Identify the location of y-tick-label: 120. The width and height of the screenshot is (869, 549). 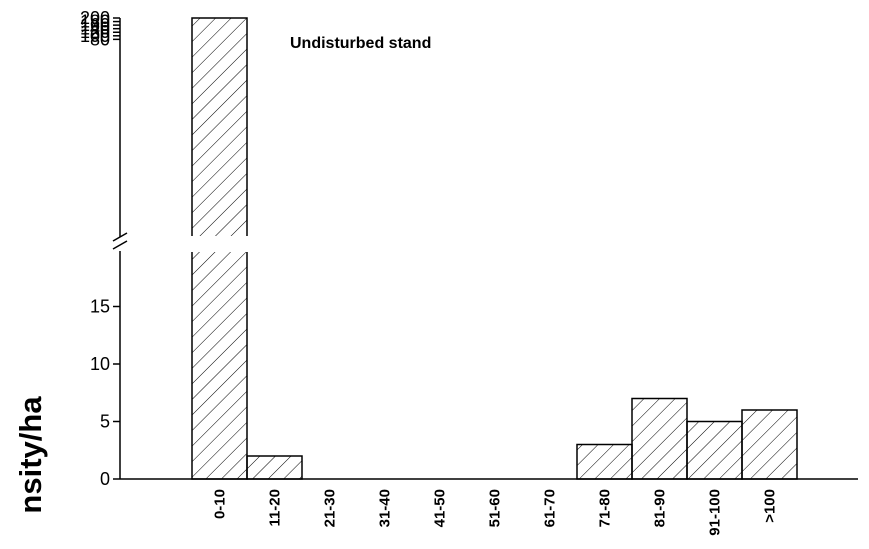
(95, 32).